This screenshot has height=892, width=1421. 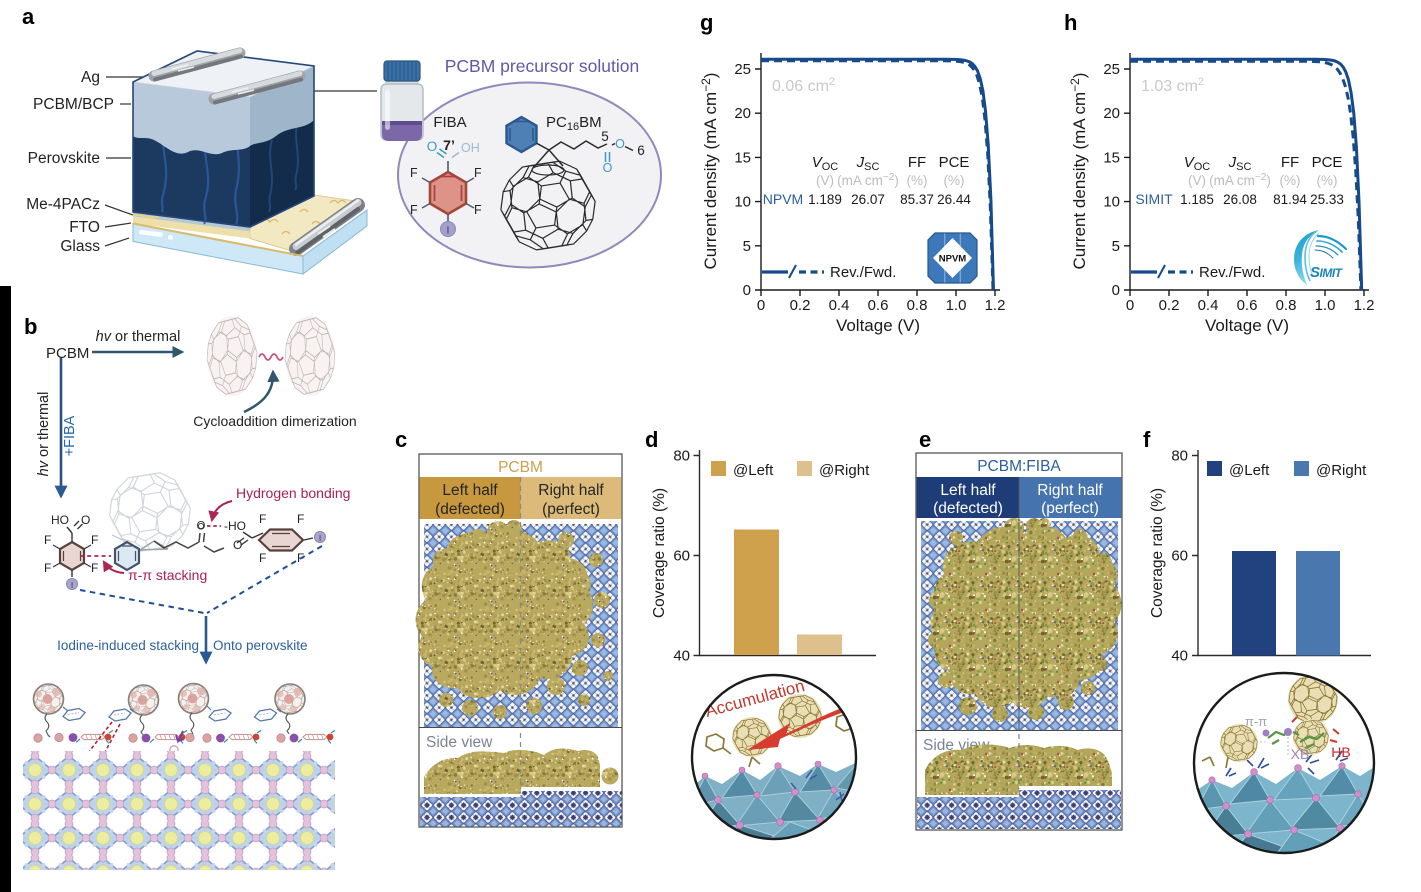 What do you see at coordinates (28, 16) in the screenshot?
I see `svg-text: a` at bounding box center [28, 16].